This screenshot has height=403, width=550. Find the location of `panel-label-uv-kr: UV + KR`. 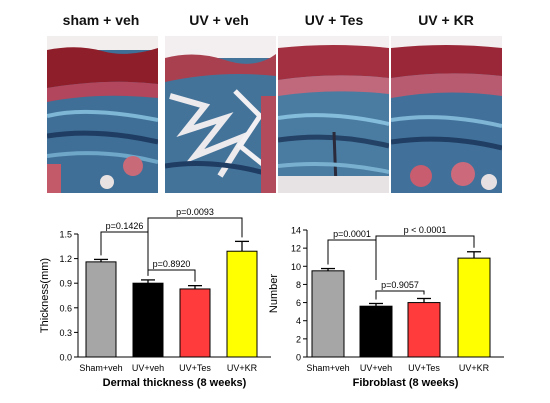

panel-label-uv-kr: UV + KR is located at coordinates (446, 20).